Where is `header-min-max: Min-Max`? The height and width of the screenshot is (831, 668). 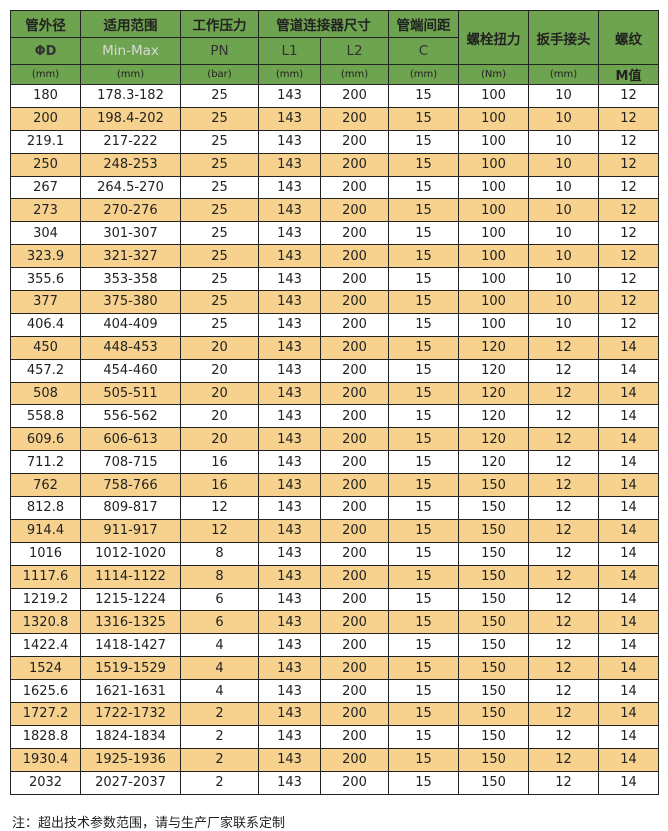 header-min-max: Min-Max is located at coordinates (130, 51).